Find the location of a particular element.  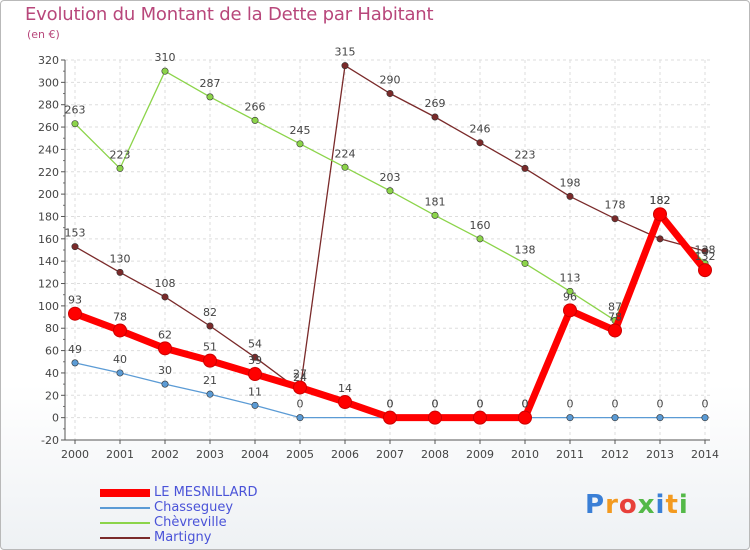

data-label: 49 is located at coordinates (75, 349).